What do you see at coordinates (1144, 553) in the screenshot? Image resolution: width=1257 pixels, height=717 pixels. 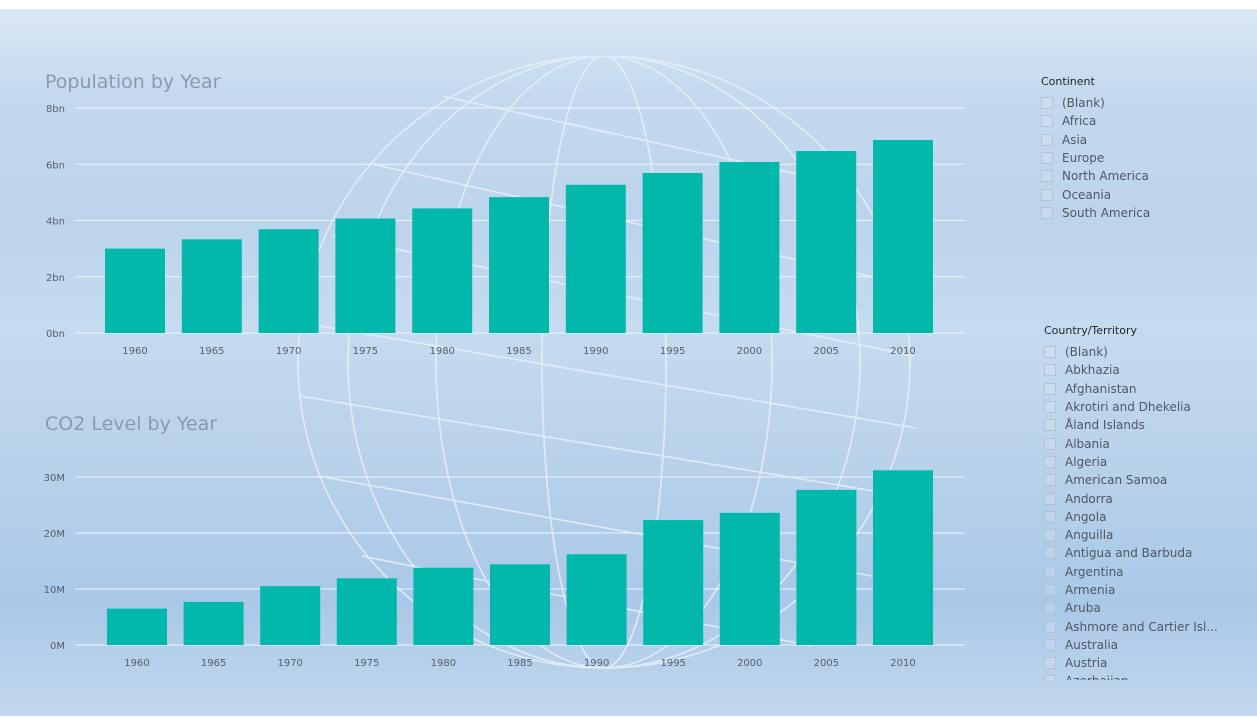 I see `country-item: Antigua and Barbuda` at bounding box center [1144, 553].